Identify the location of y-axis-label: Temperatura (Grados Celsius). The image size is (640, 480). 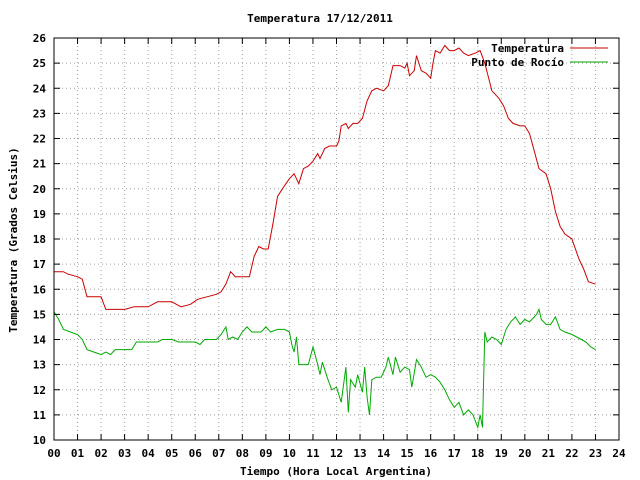
(13, 239).